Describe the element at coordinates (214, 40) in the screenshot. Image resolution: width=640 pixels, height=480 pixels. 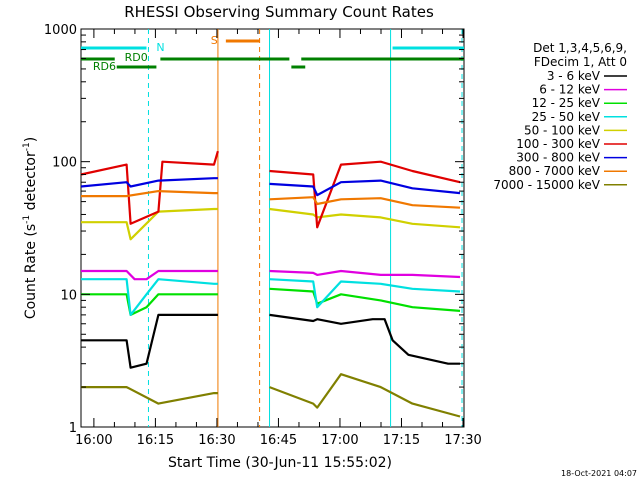
I see `flag-label-s: S` at that location.